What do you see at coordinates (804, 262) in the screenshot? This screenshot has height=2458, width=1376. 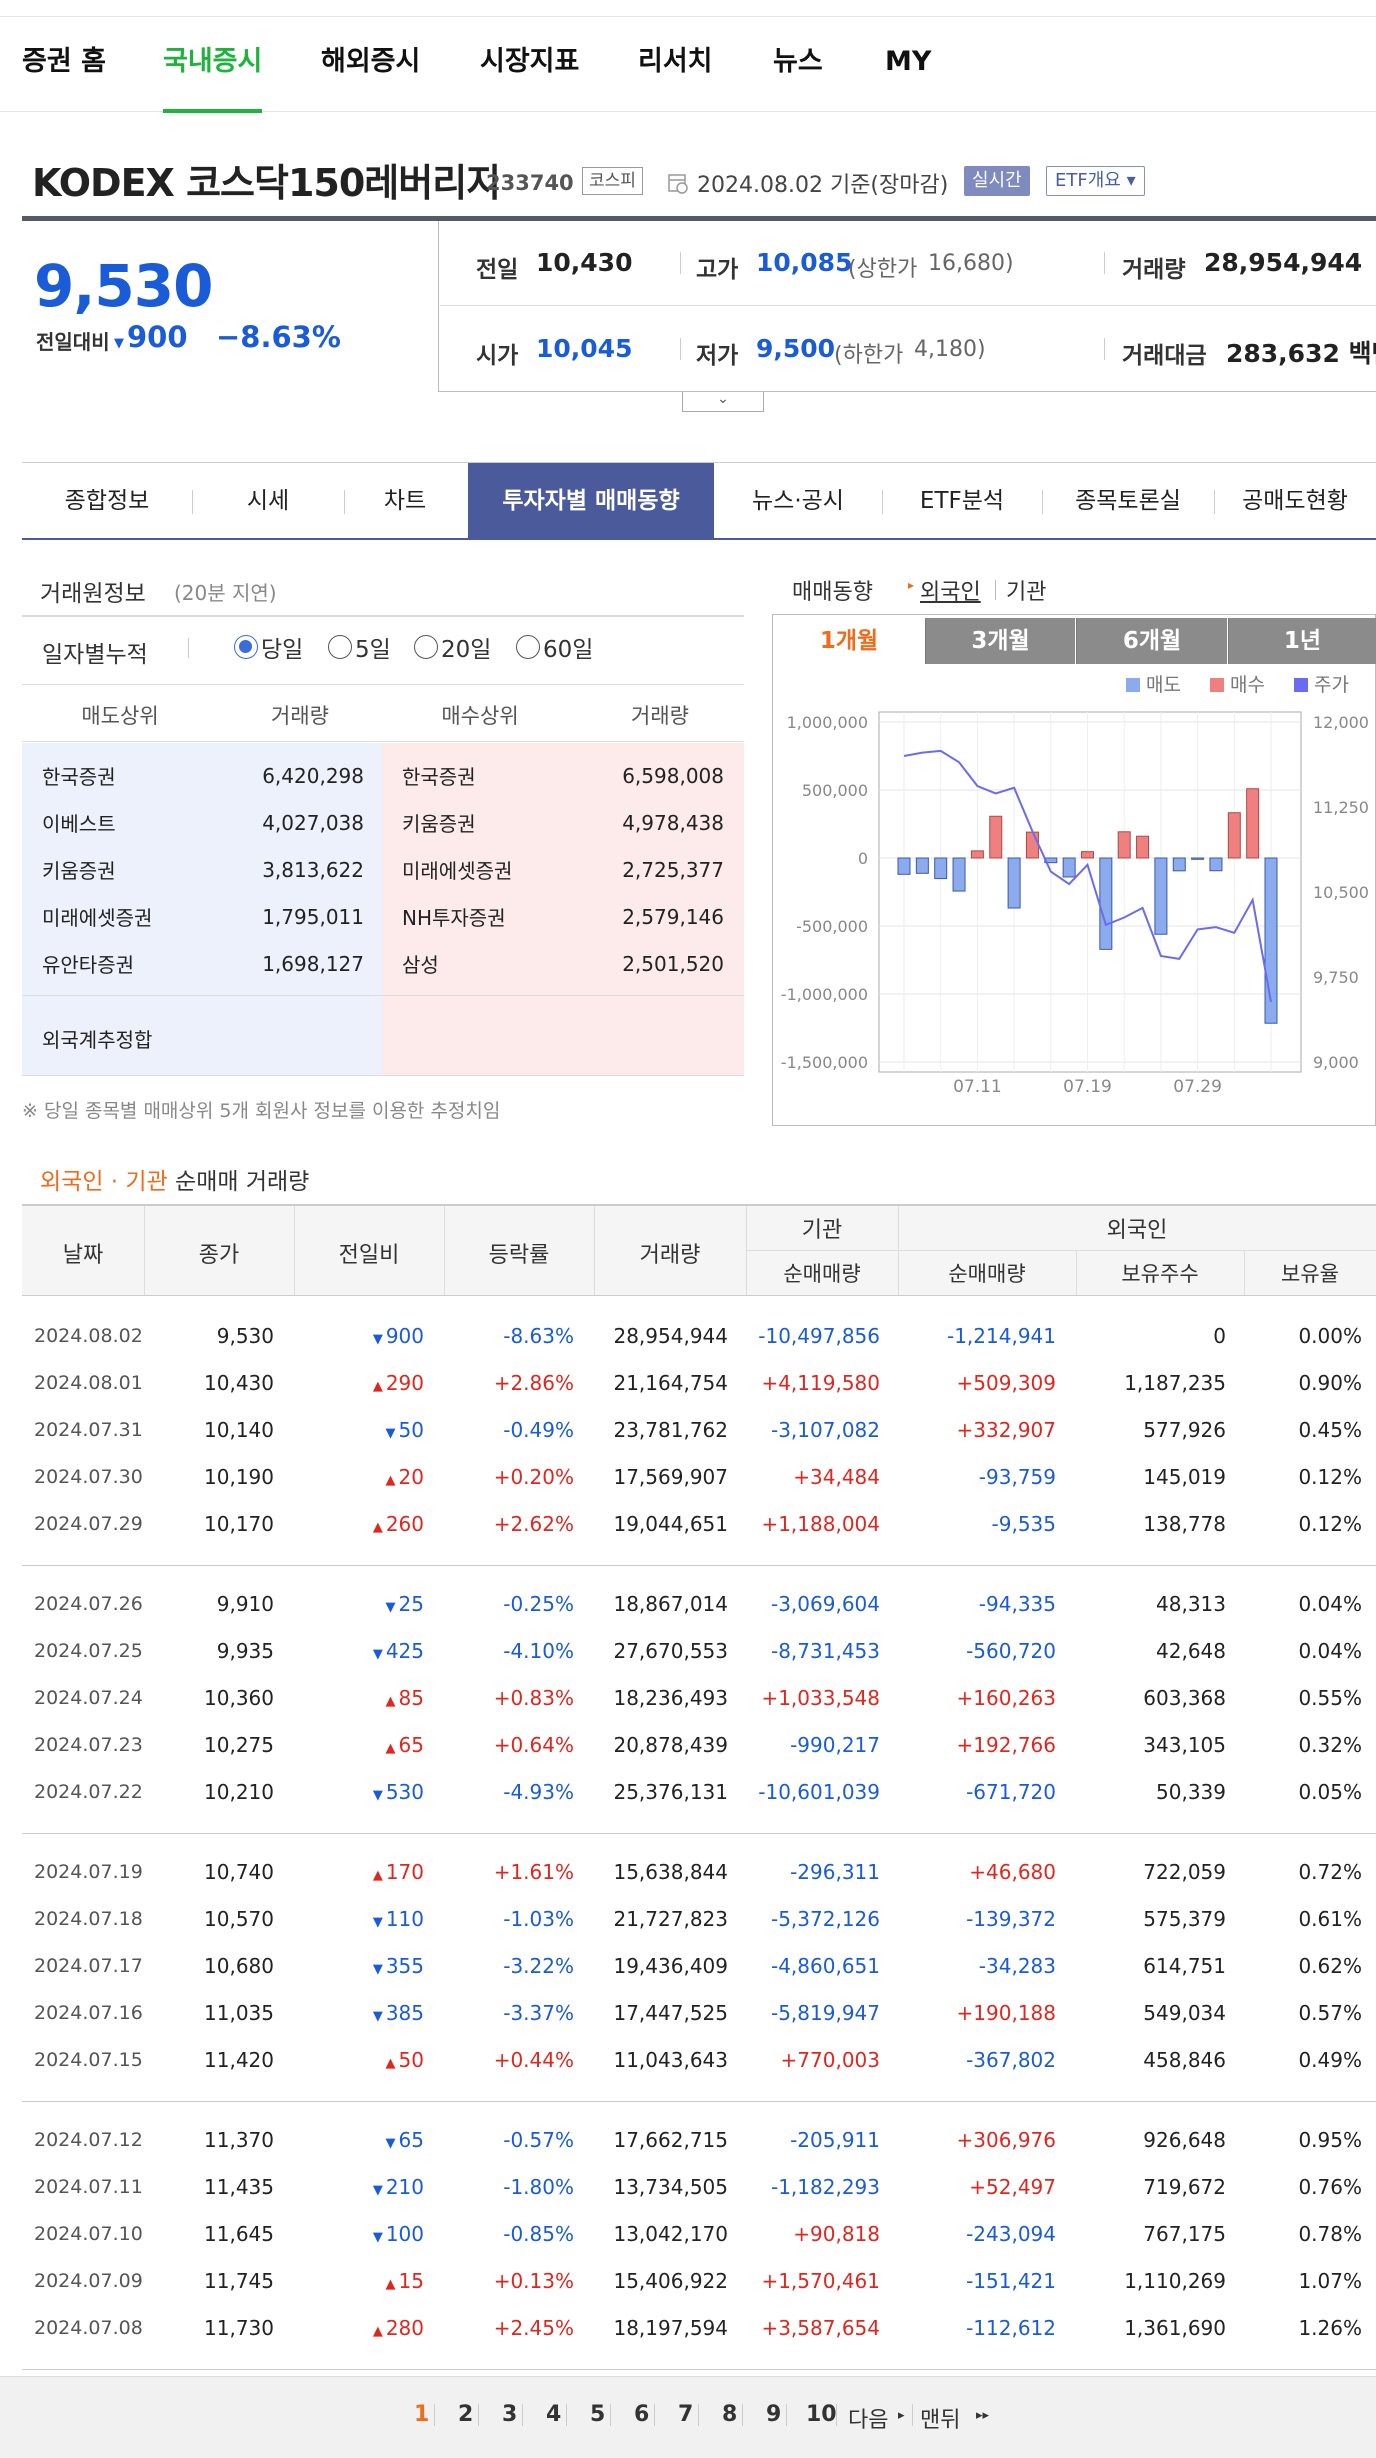 I see `high-value: 10,085` at bounding box center [804, 262].